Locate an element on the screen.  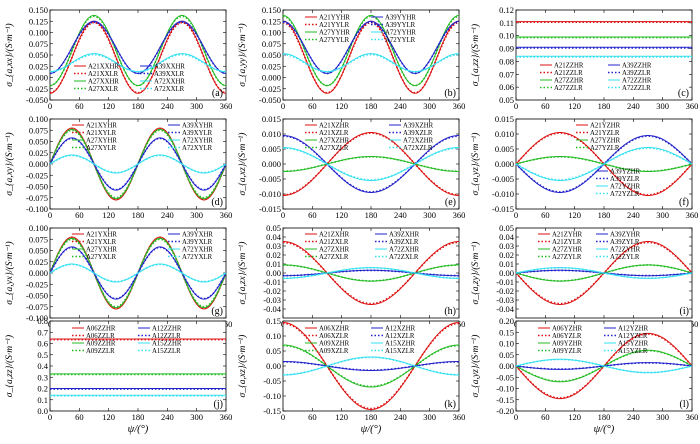
y-tick-label: -0.03 is located at coordinates (272, 300).